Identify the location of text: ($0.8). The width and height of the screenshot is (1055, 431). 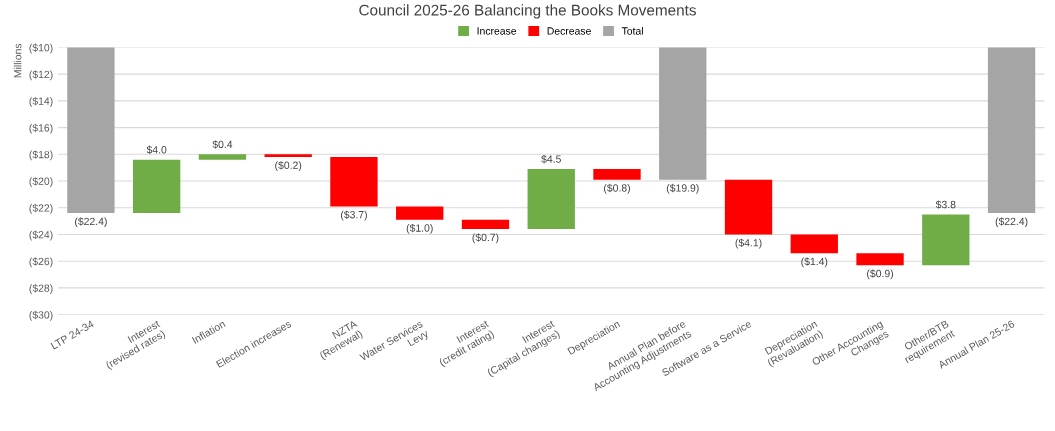
(617, 188).